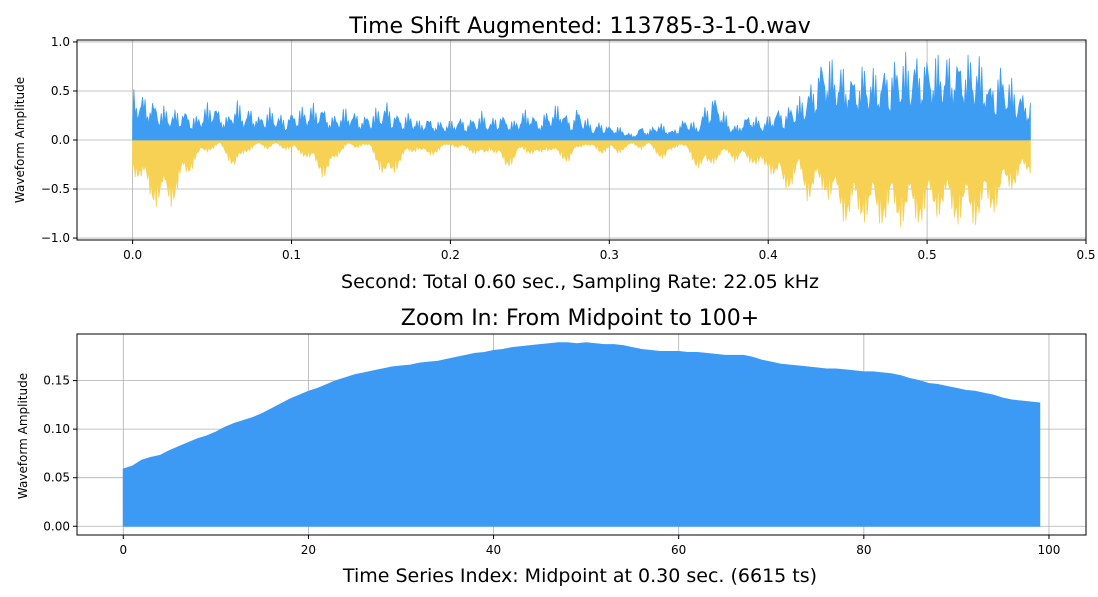 The width and height of the screenshot is (1098, 597). Describe the element at coordinates (55, 238) in the screenshot. I see `waveform-y-tick-label: −1.0` at that location.